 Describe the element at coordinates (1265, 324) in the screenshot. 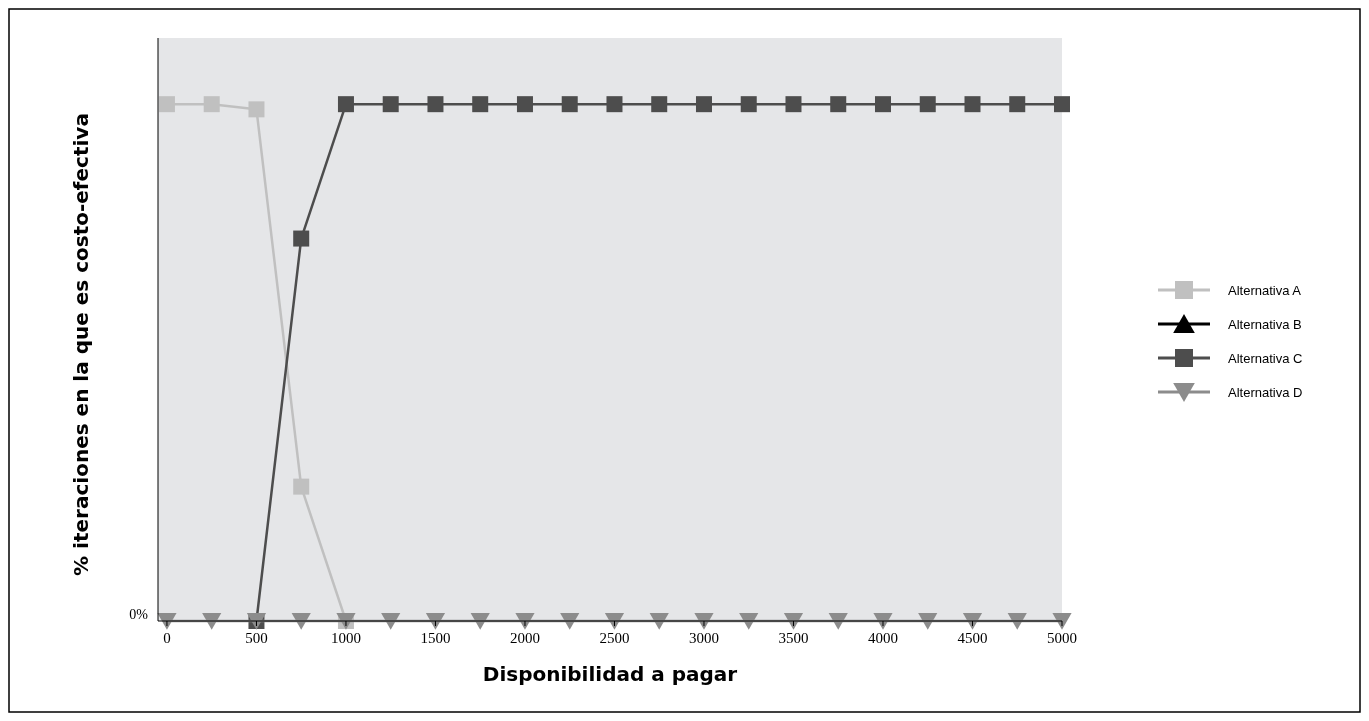

I see `legend-label: Alternativa B` at that location.